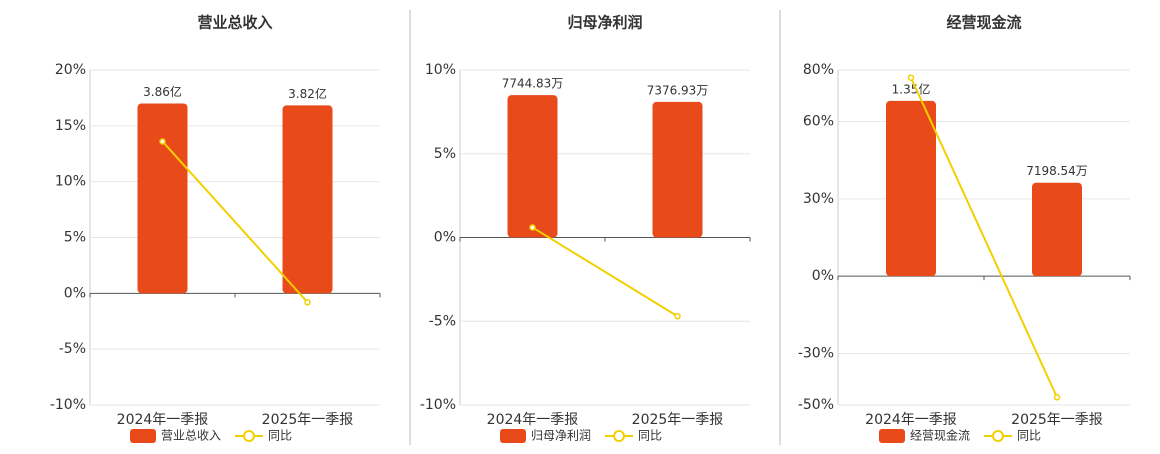  Describe the element at coordinates (1057, 171) in the screenshot. I see `bar-value-label: 7198.54万` at that location.